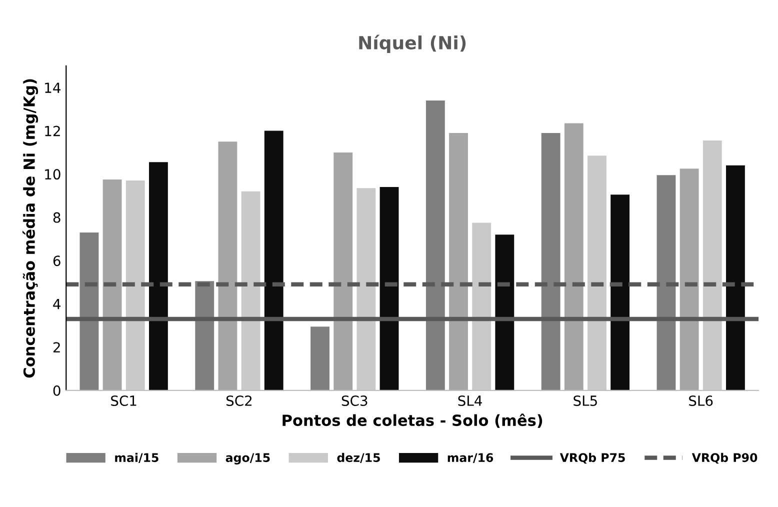  I want to click on legend-label: mar/16, so click(471, 458).